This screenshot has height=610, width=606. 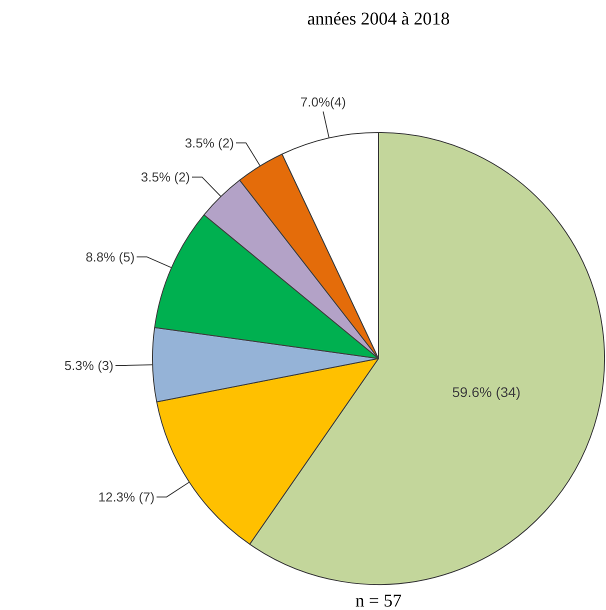 I want to click on data-label: 8.8% (5), so click(x=110, y=256).